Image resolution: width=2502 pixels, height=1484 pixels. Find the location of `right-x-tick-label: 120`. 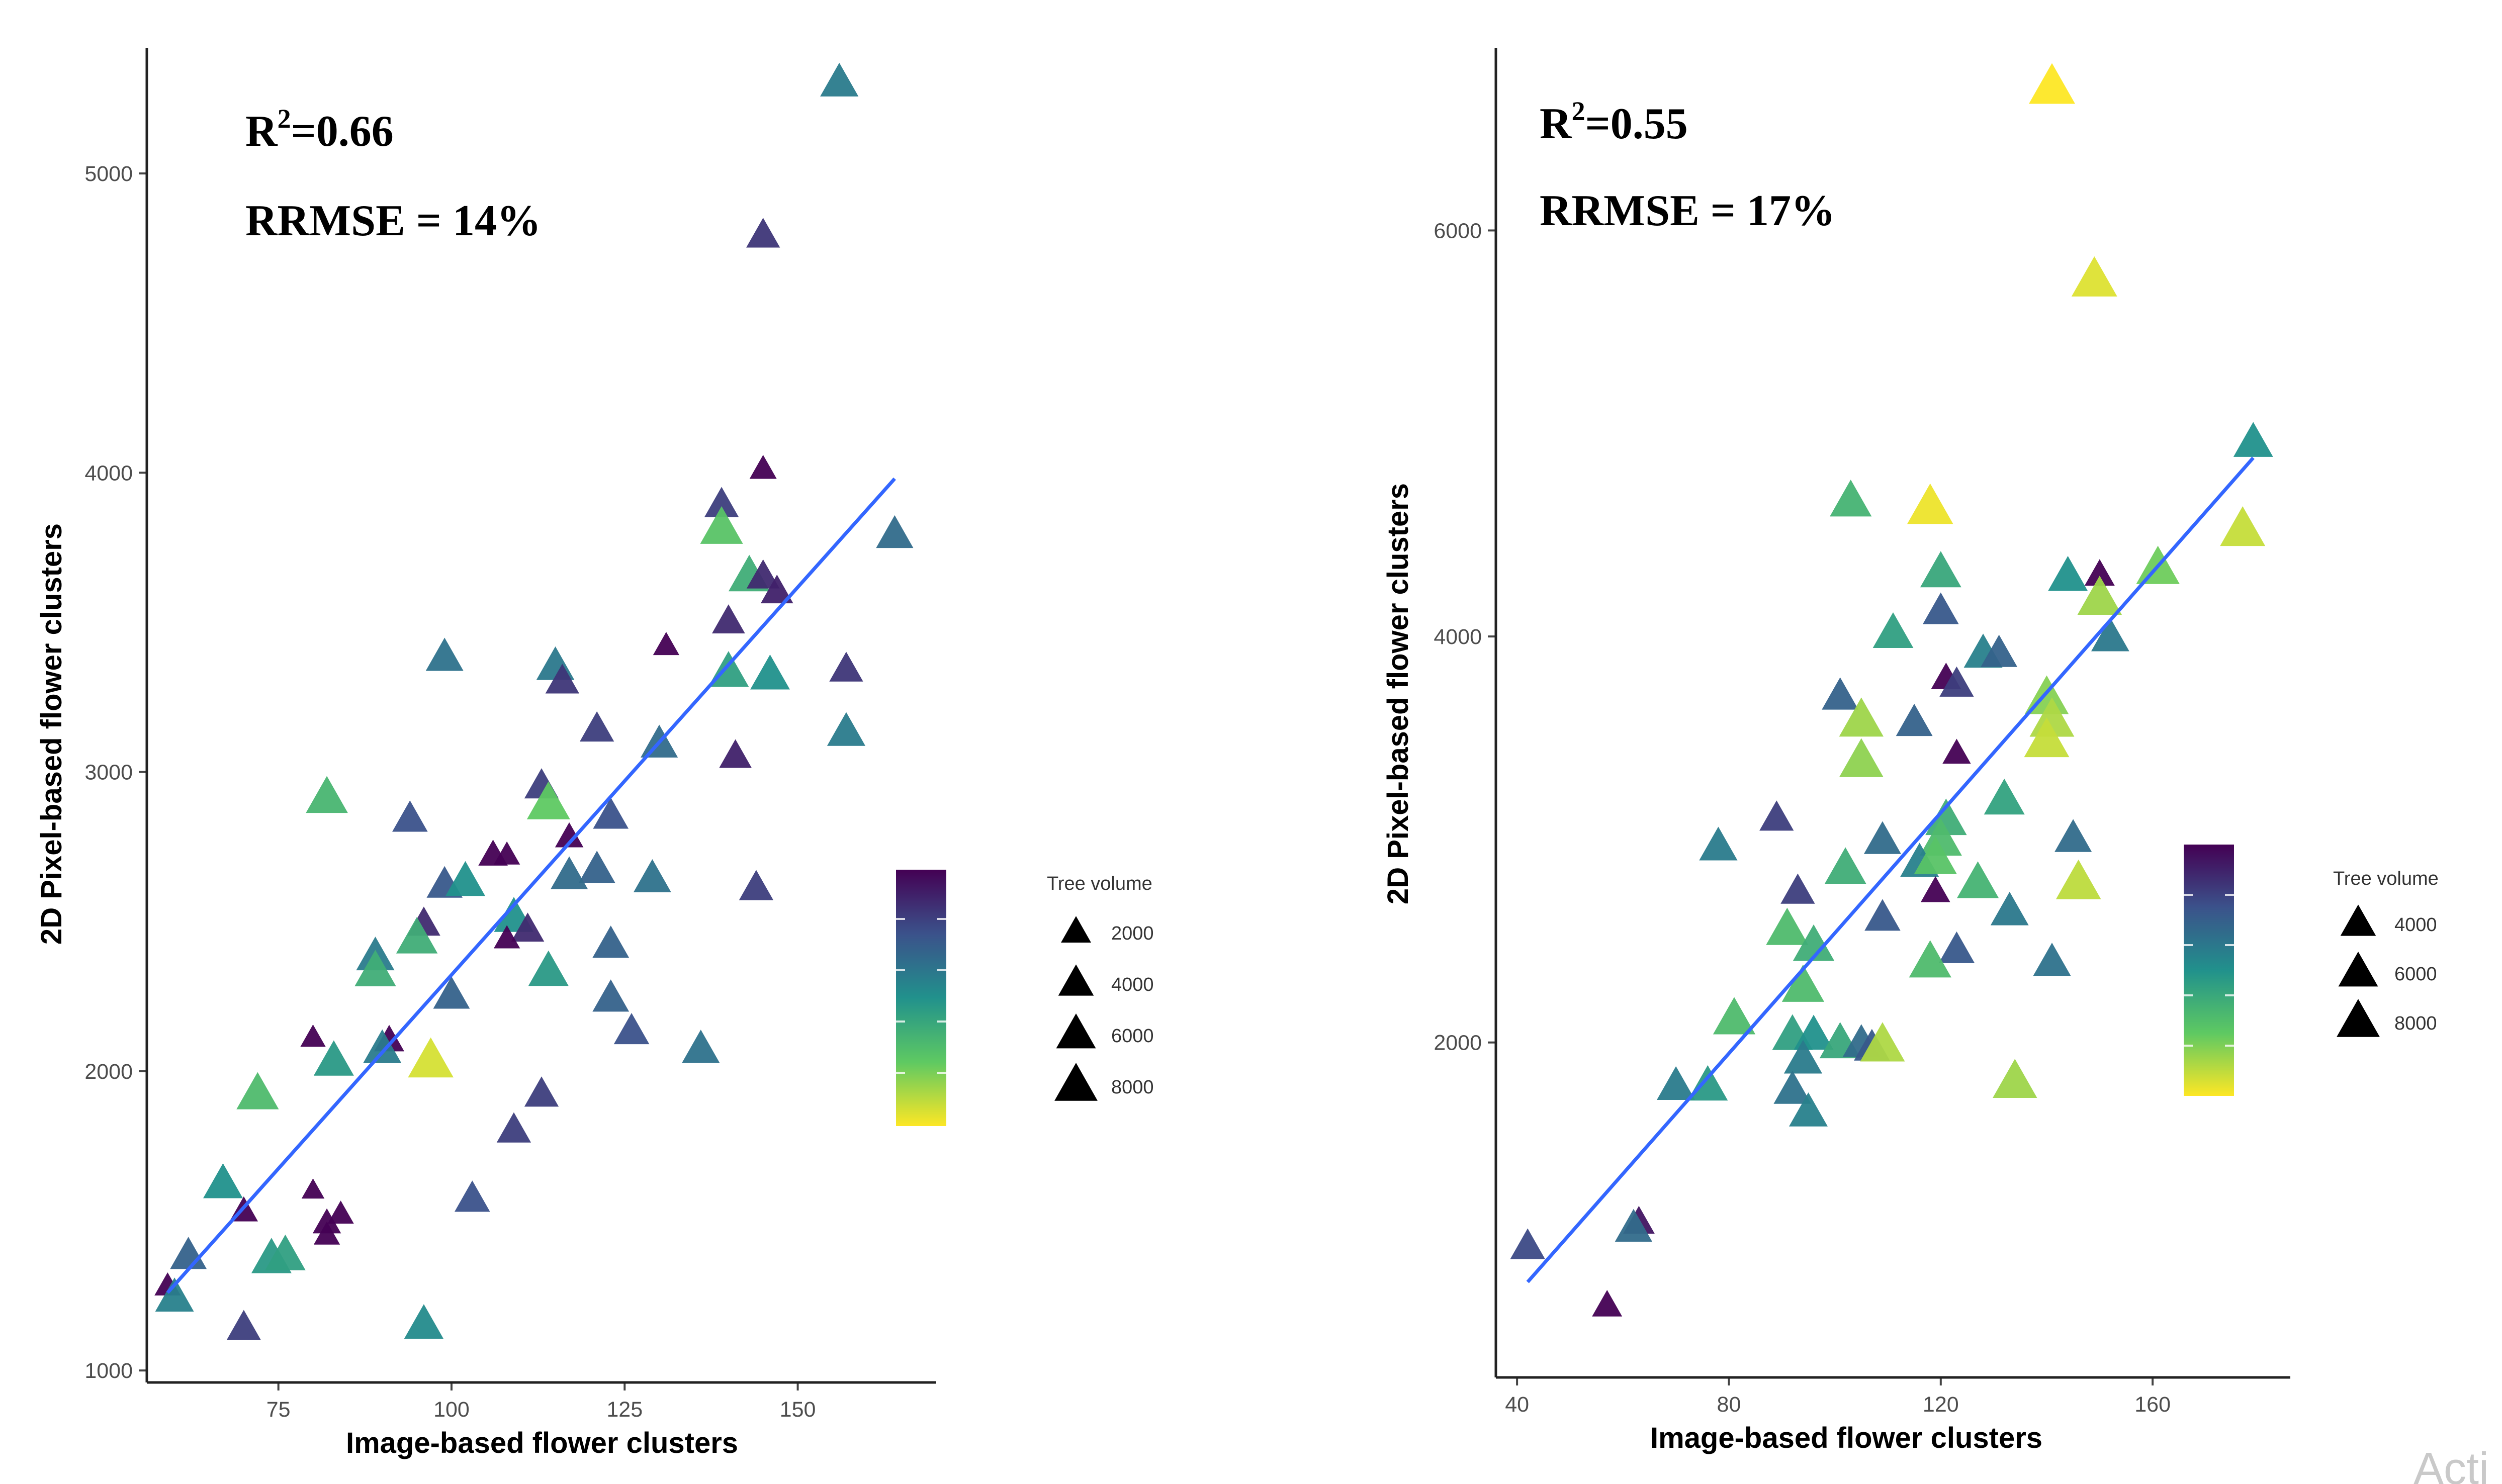

right-x-tick-label: 120 is located at coordinates (1941, 1405).